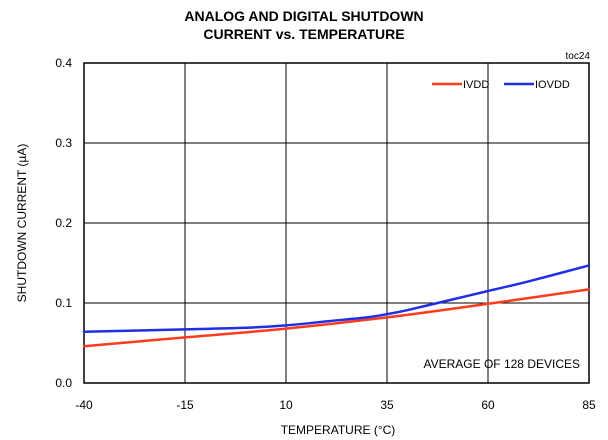  What do you see at coordinates (22, 223) in the screenshot?
I see `y-axis-label: SHUTDOWN CURRENT (µA)` at bounding box center [22, 223].